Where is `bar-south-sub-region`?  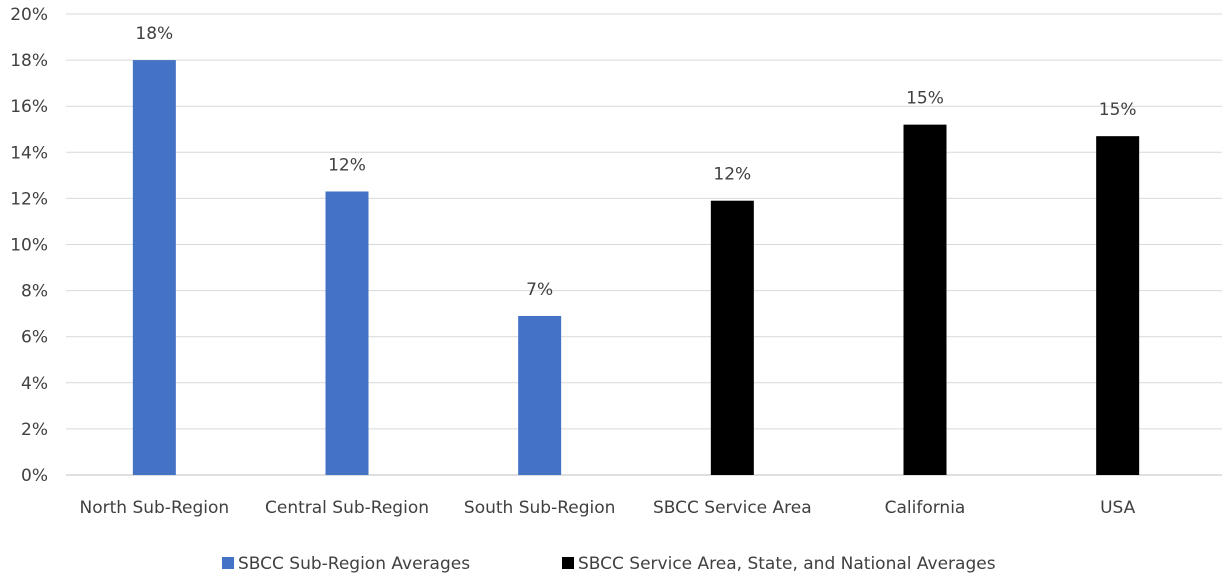 bar-south-sub-region is located at coordinates (540, 395).